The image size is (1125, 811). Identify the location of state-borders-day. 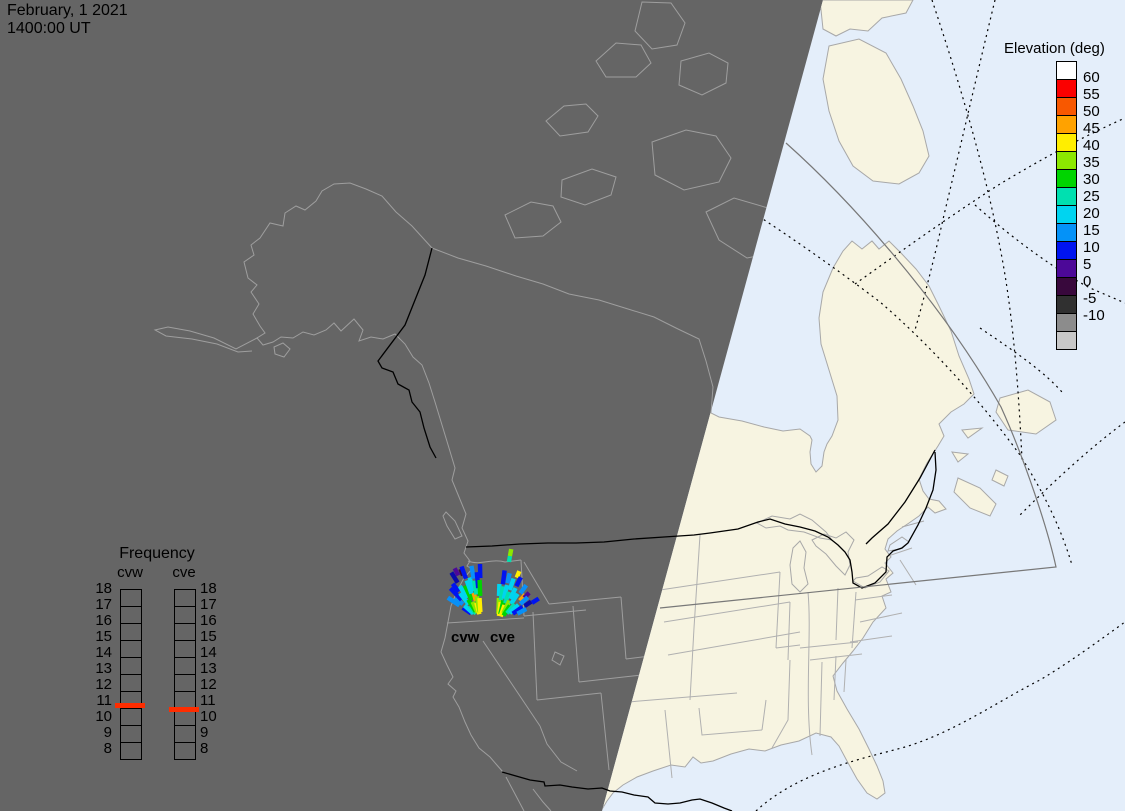
(772, 656).